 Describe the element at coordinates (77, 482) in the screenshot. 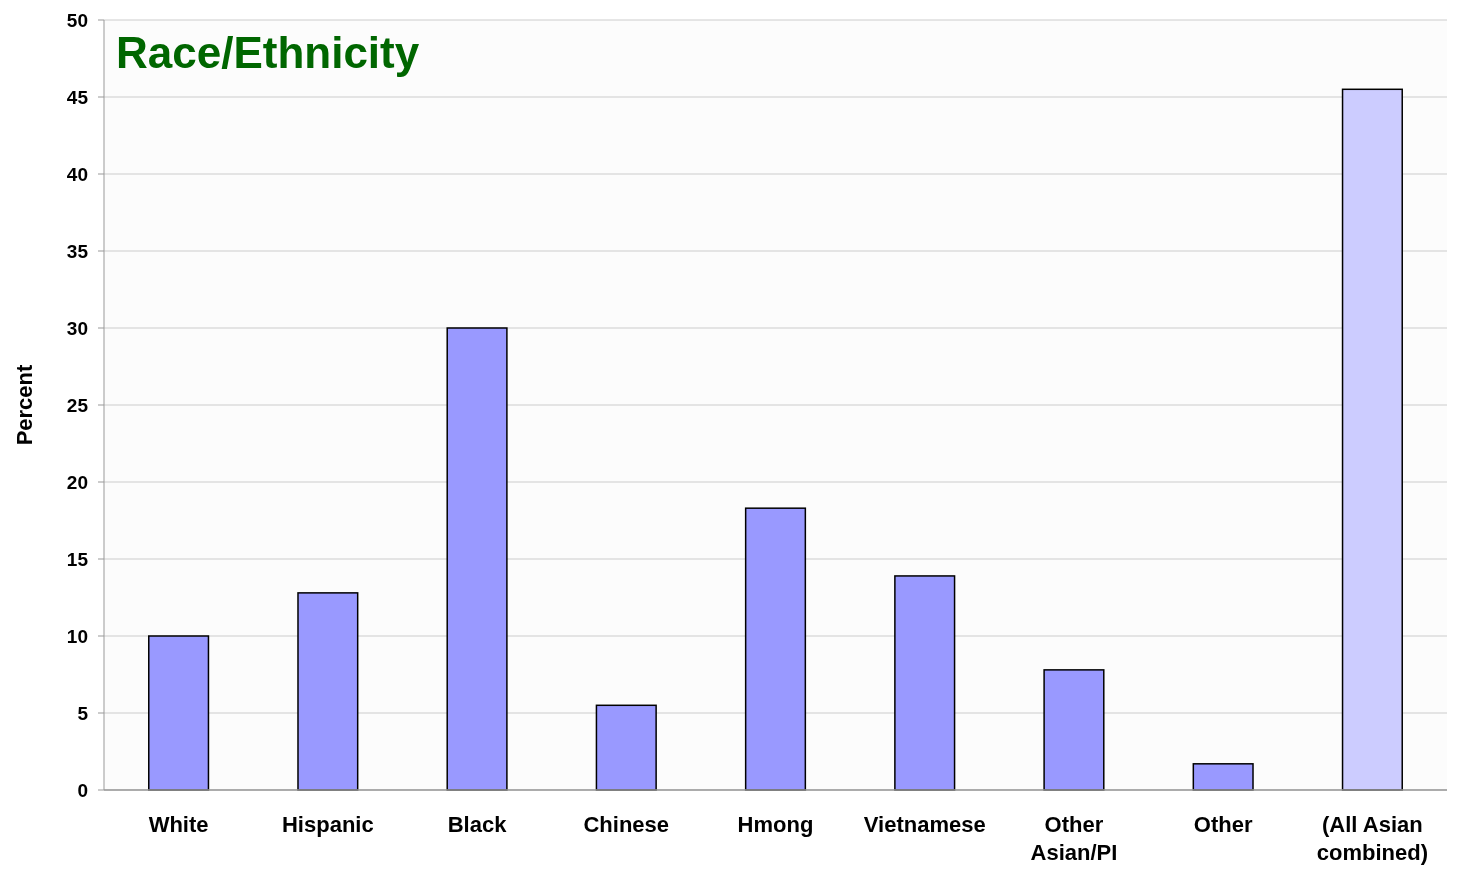

I see `y-tick-label: 20` at that location.